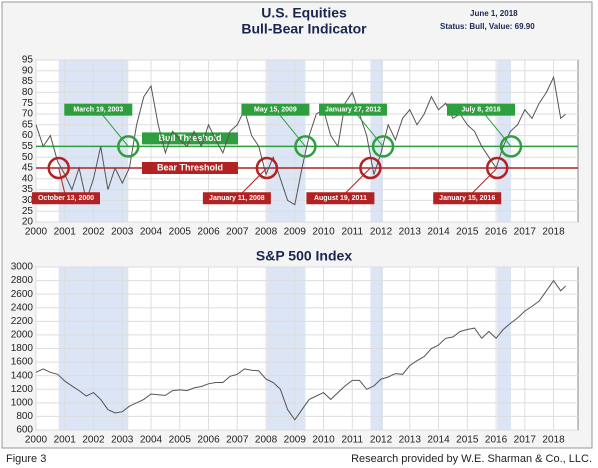  Describe the element at coordinates (22, 348) in the screenshot. I see `y-tick-label: 1800` at that location.